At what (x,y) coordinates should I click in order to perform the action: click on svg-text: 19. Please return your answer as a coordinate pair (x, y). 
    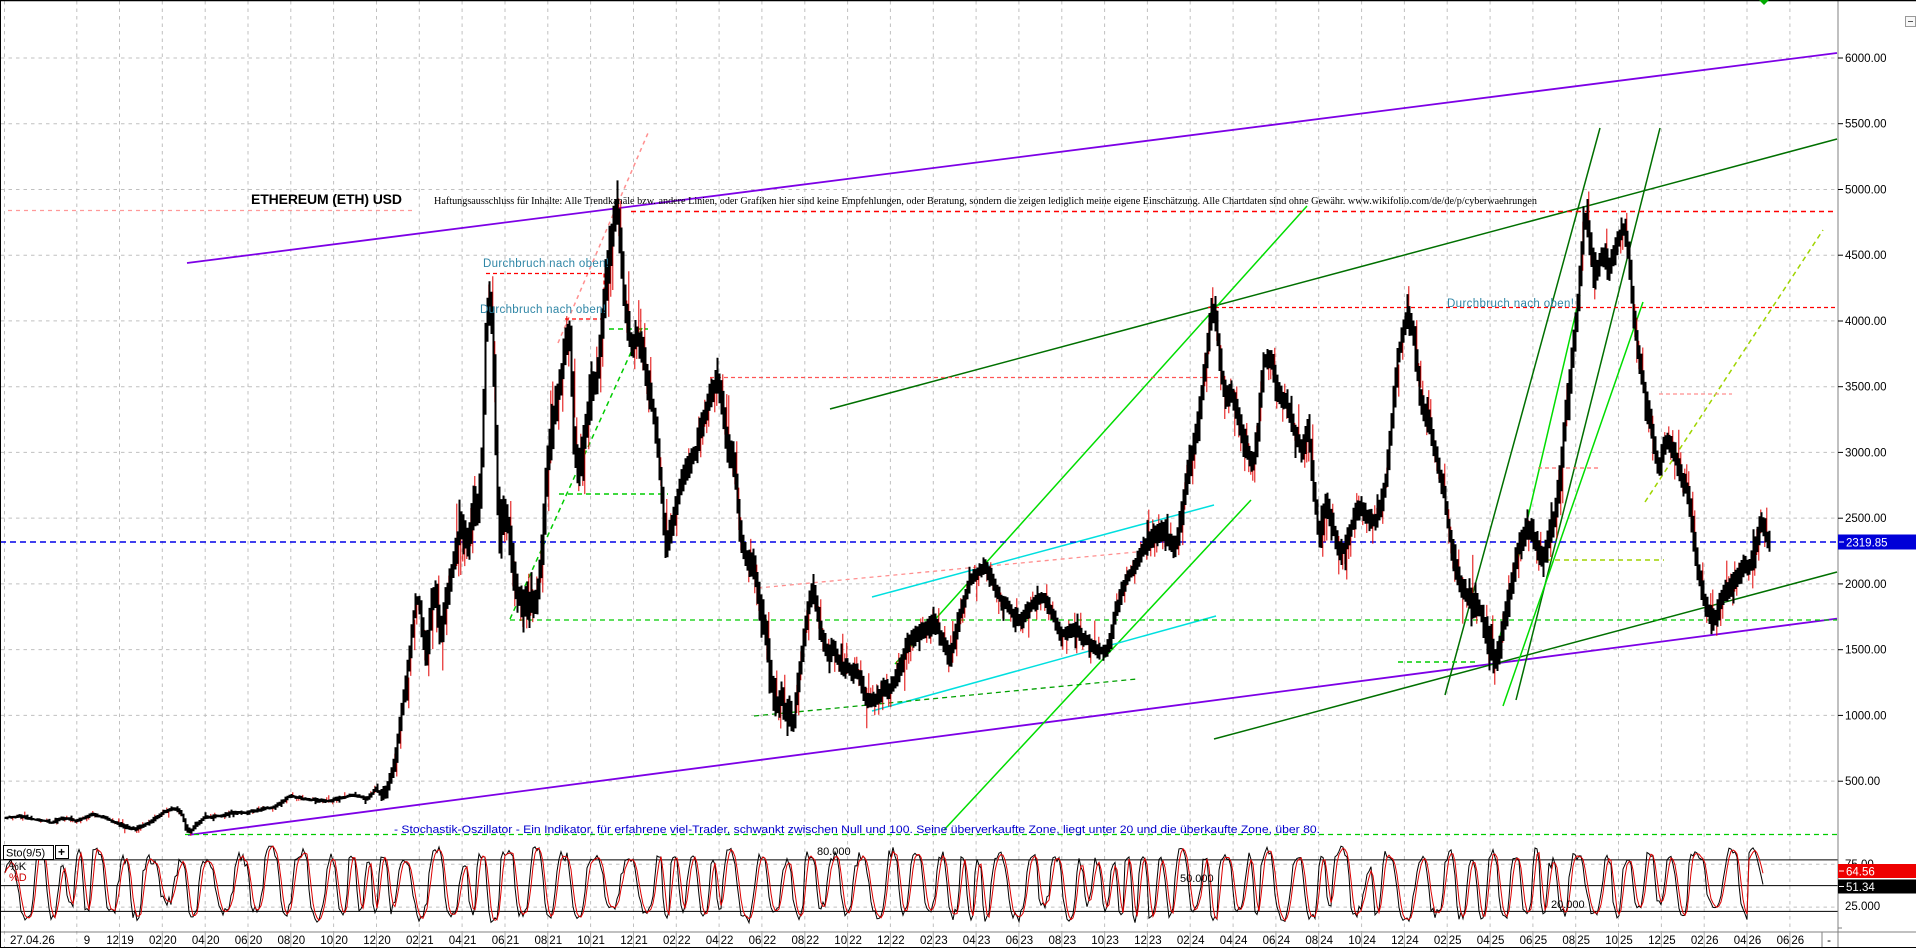
    Looking at the image, I should click on (127, 941).